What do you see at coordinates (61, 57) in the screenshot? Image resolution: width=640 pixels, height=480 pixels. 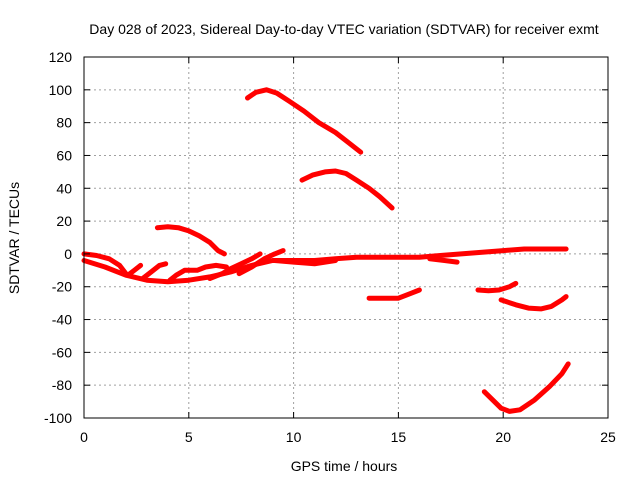 I see `y-tick-label: 120` at bounding box center [61, 57].